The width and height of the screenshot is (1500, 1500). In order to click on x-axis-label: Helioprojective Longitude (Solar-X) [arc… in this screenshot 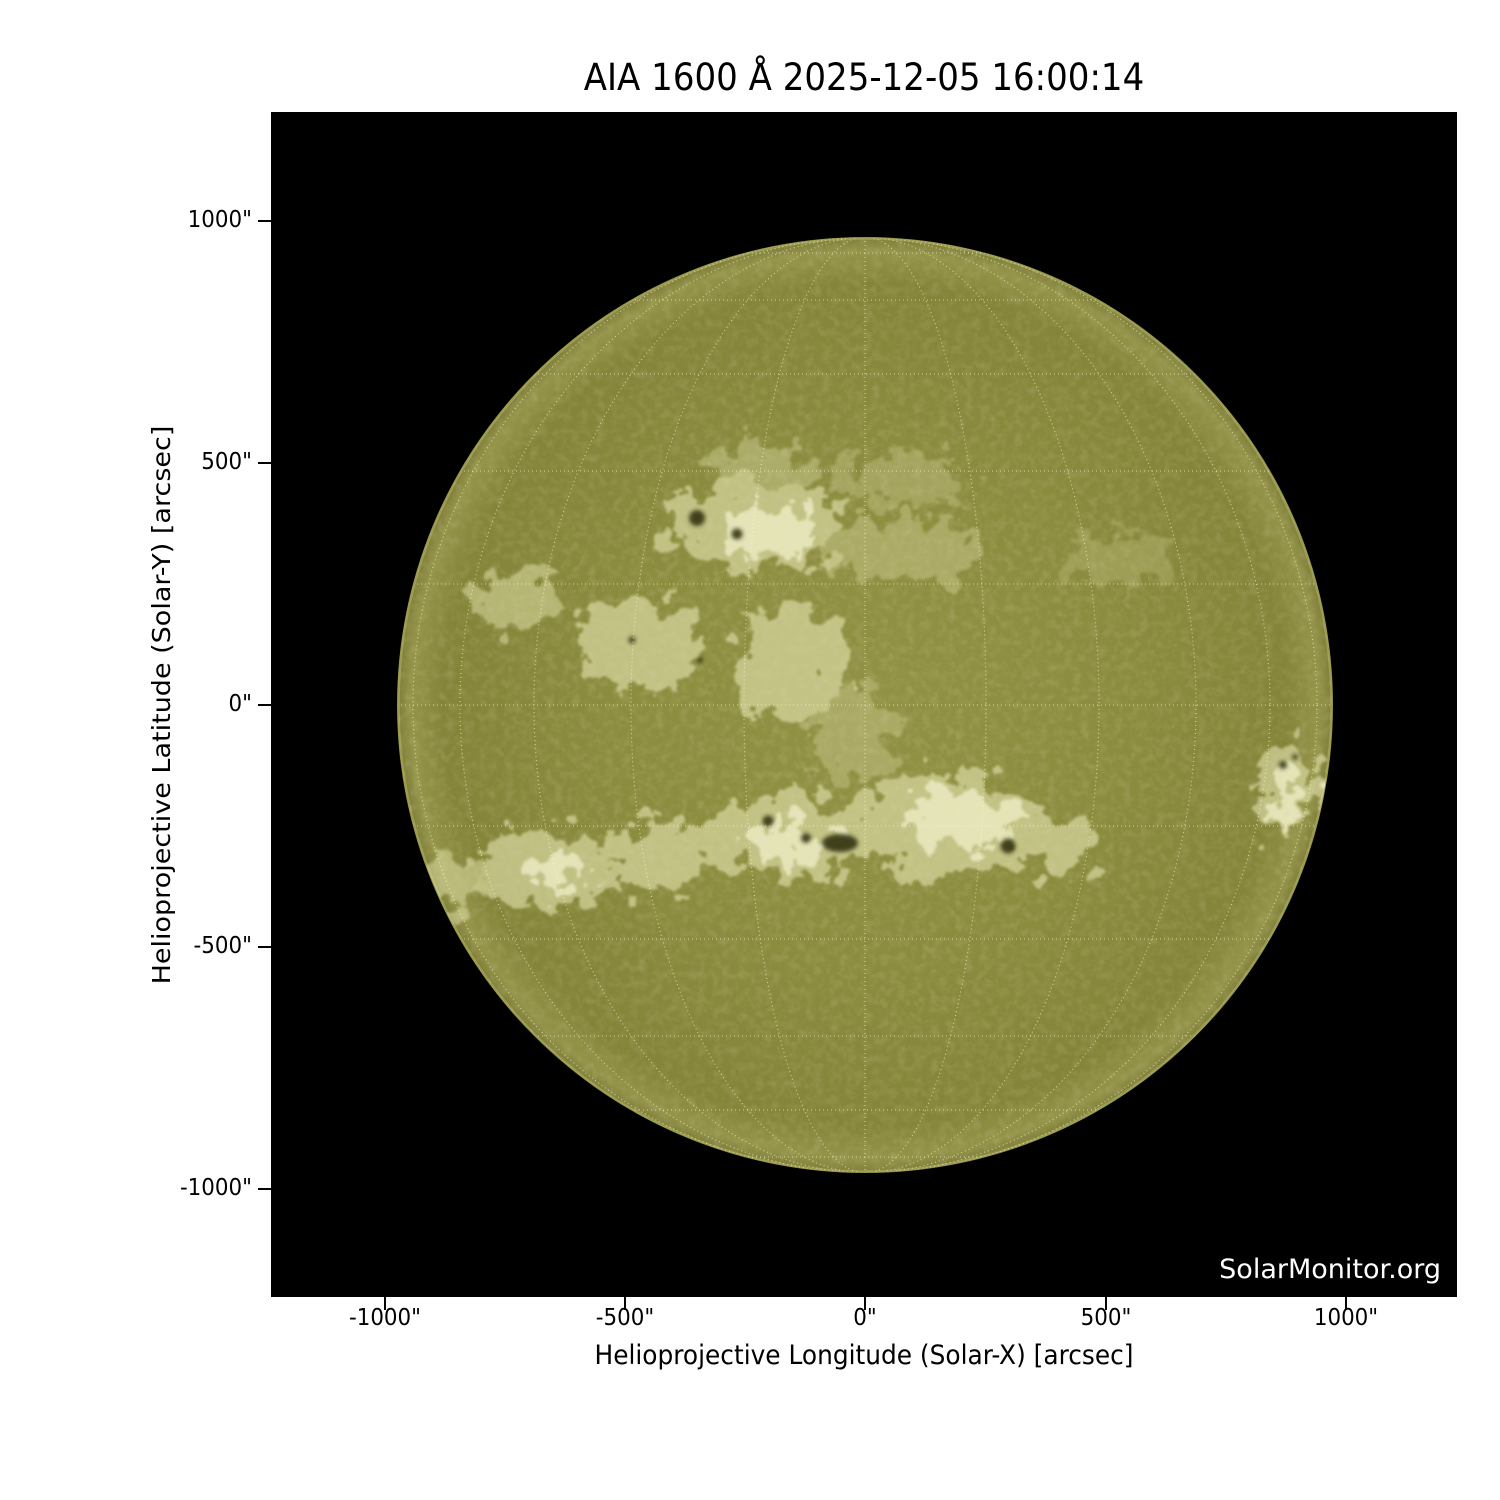, I will do `click(864, 1355)`.